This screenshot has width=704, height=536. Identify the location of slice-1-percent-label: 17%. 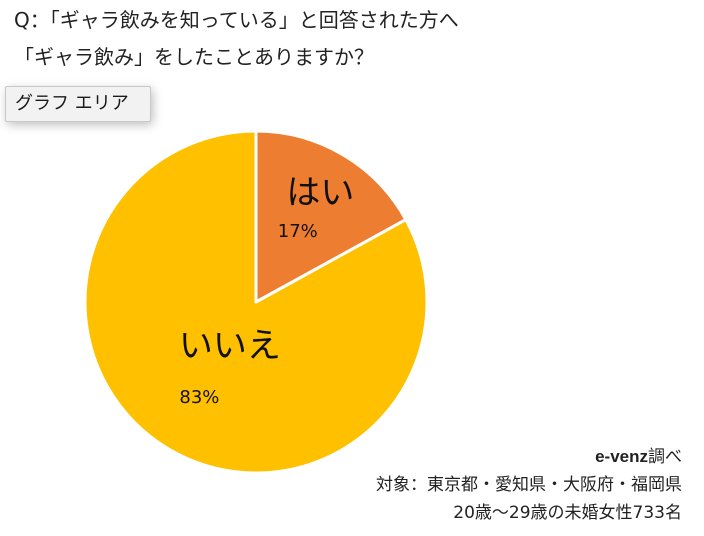
(298, 231).